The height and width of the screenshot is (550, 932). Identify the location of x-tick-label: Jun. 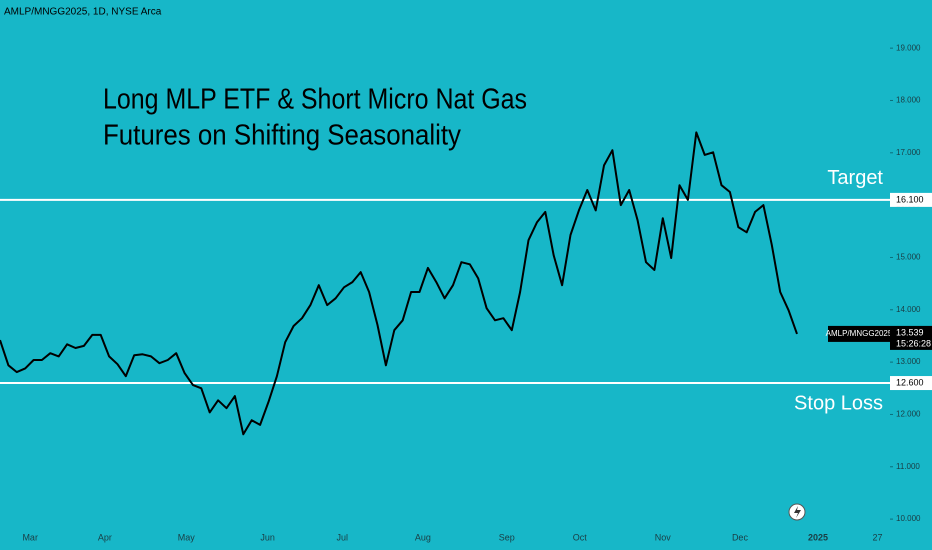
(267, 537).